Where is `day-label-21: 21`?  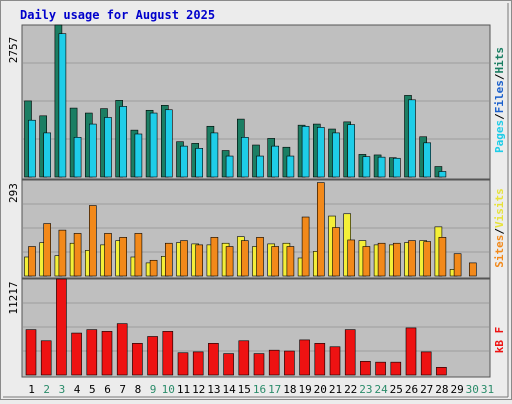 day-label-21: 21 is located at coordinates (335, 389).